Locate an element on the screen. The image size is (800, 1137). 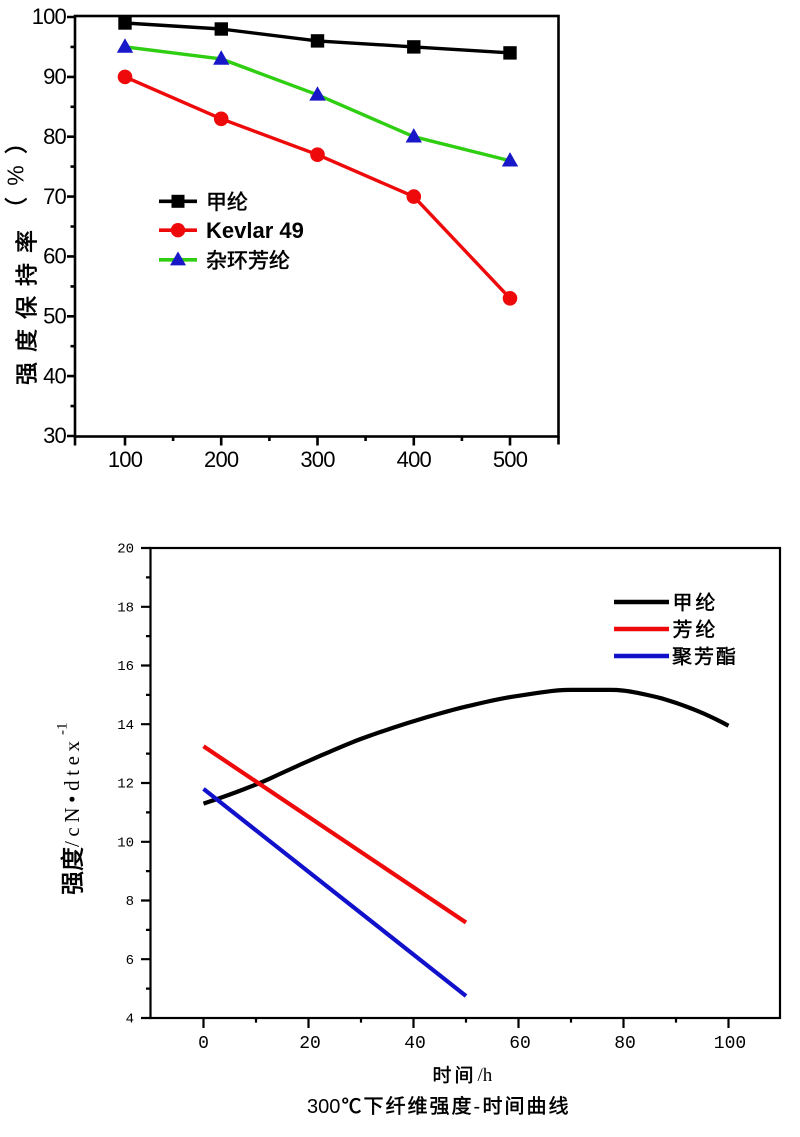
svg-text: 8 is located at coordinates (130, 902).